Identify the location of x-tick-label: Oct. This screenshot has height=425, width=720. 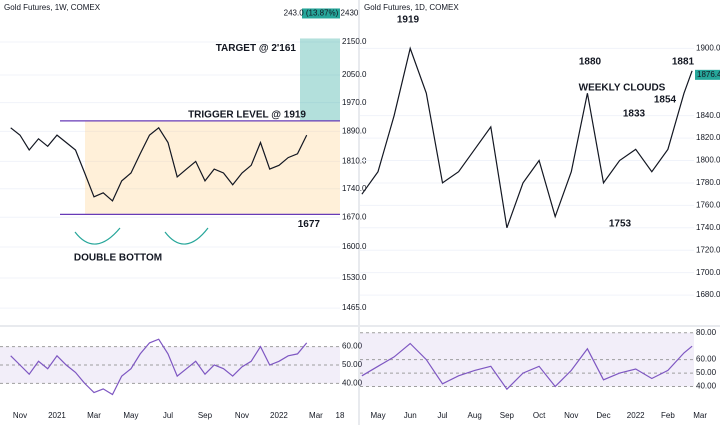
(539, 415).